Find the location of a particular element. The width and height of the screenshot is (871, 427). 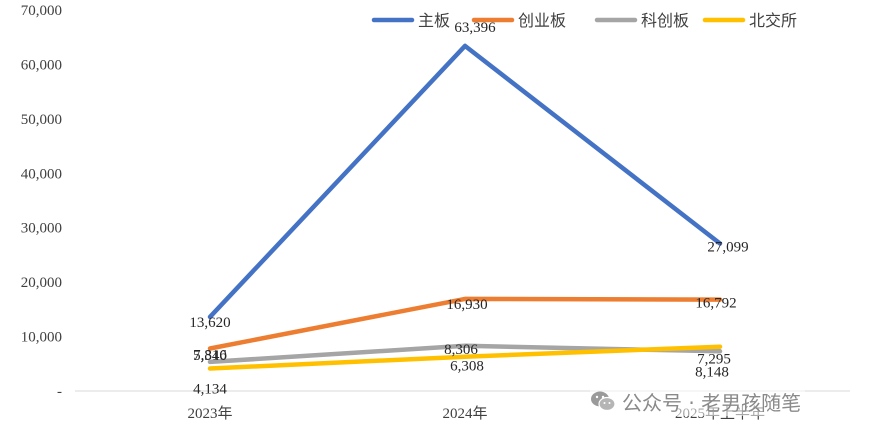

legend-item-2: 科创板 is located at coordinates (641, 20).